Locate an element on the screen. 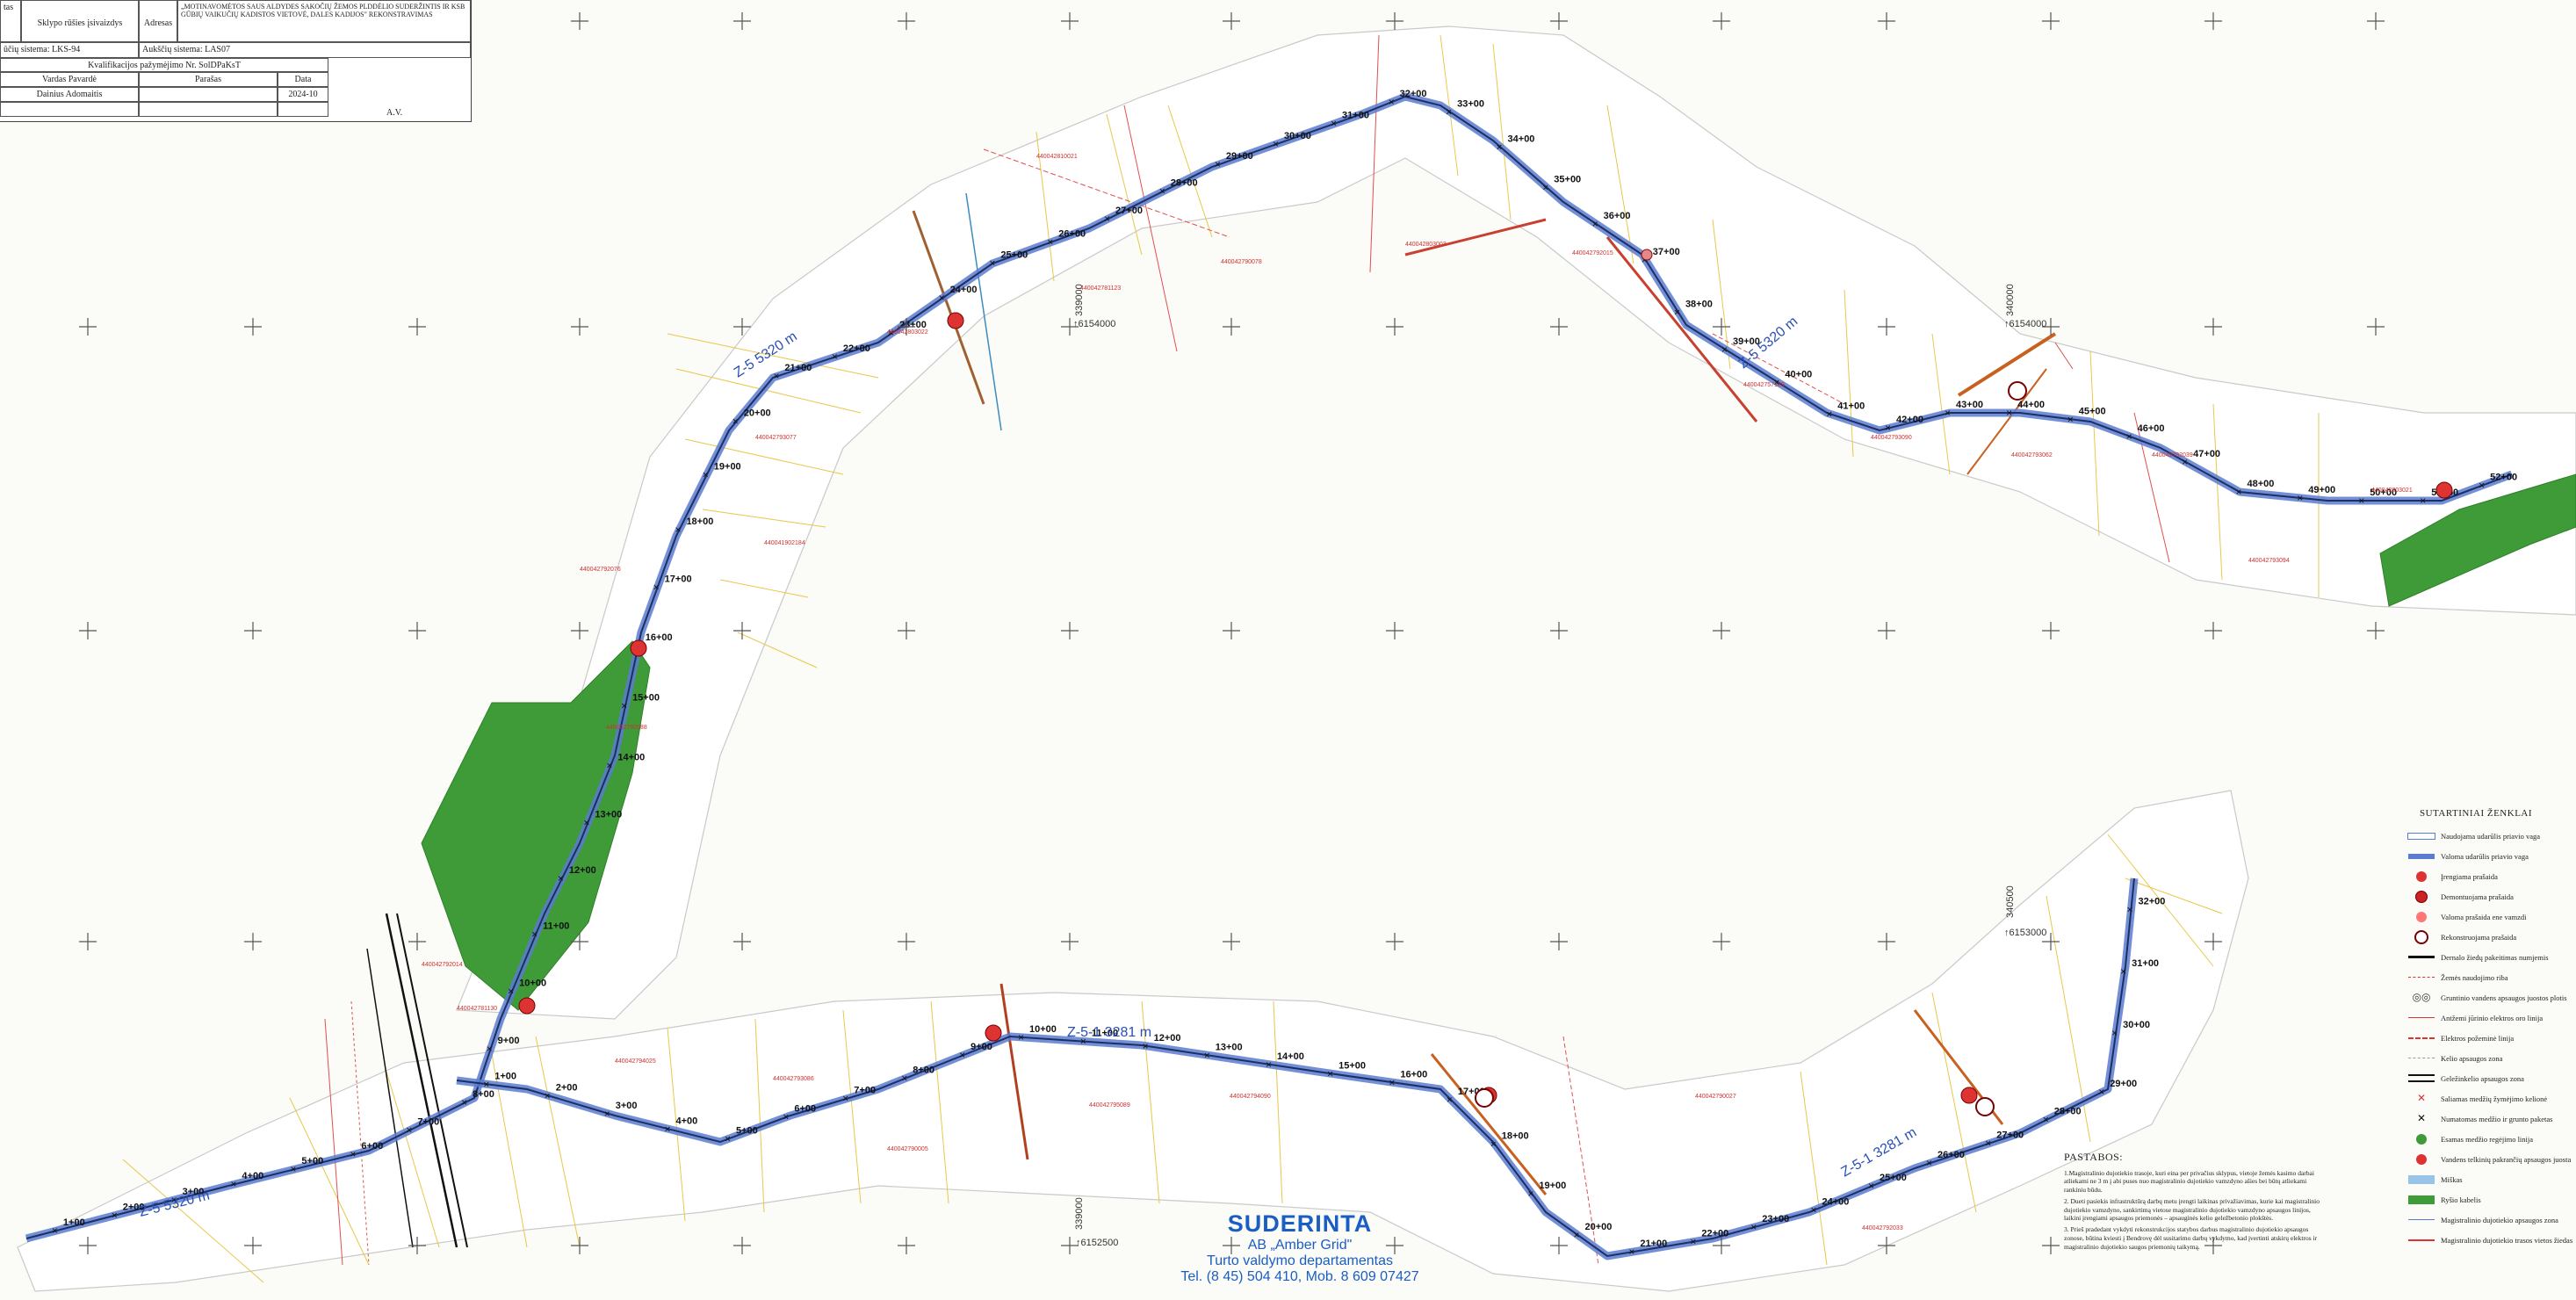 The image size is (2576, 1300). station-label: 16+00 is located at coordinates (1413, 1074).